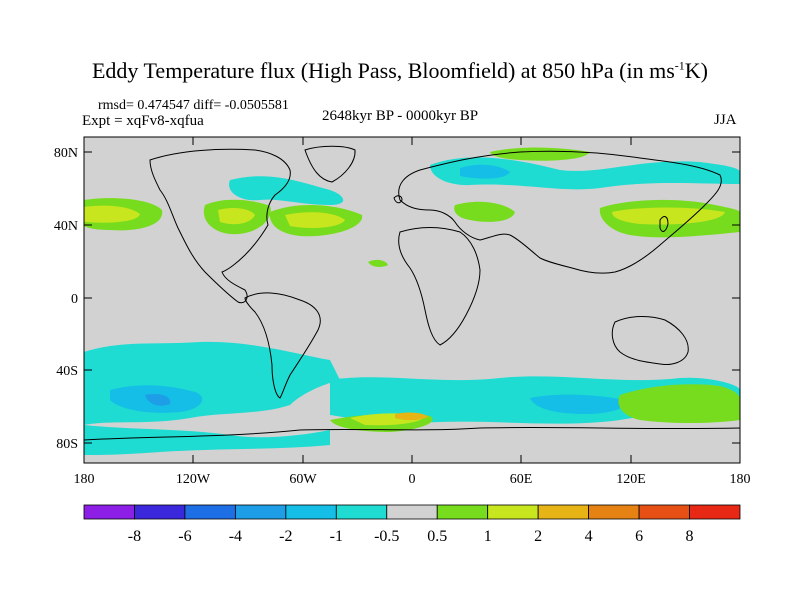  I want to click on colorbar-label: 0.5, so click(437, 536).